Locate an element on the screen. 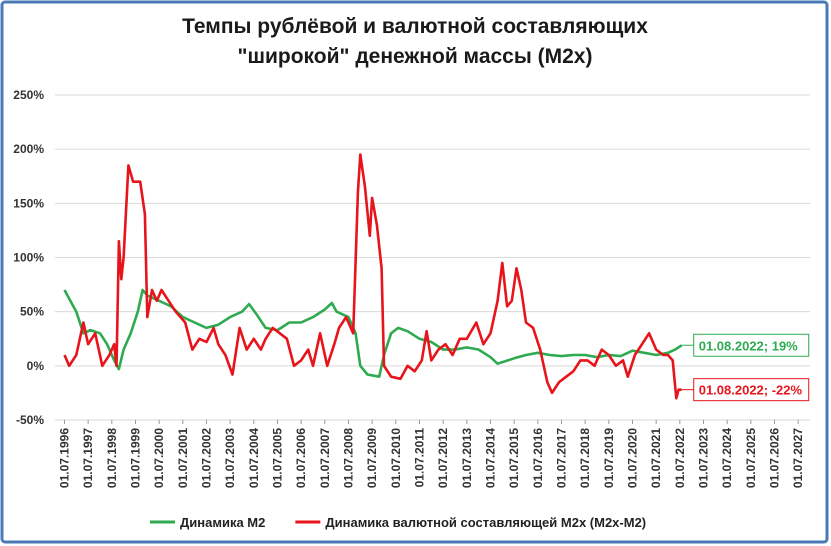 Image resolution: width=831 pixels, height=546 pixels. x-tick-label: 01.07.2007 is located at coordinates (325, 458).